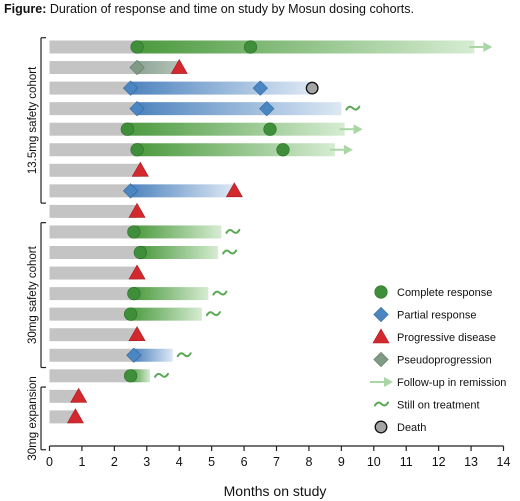  I want to click on death-marker, so click(312, 88).